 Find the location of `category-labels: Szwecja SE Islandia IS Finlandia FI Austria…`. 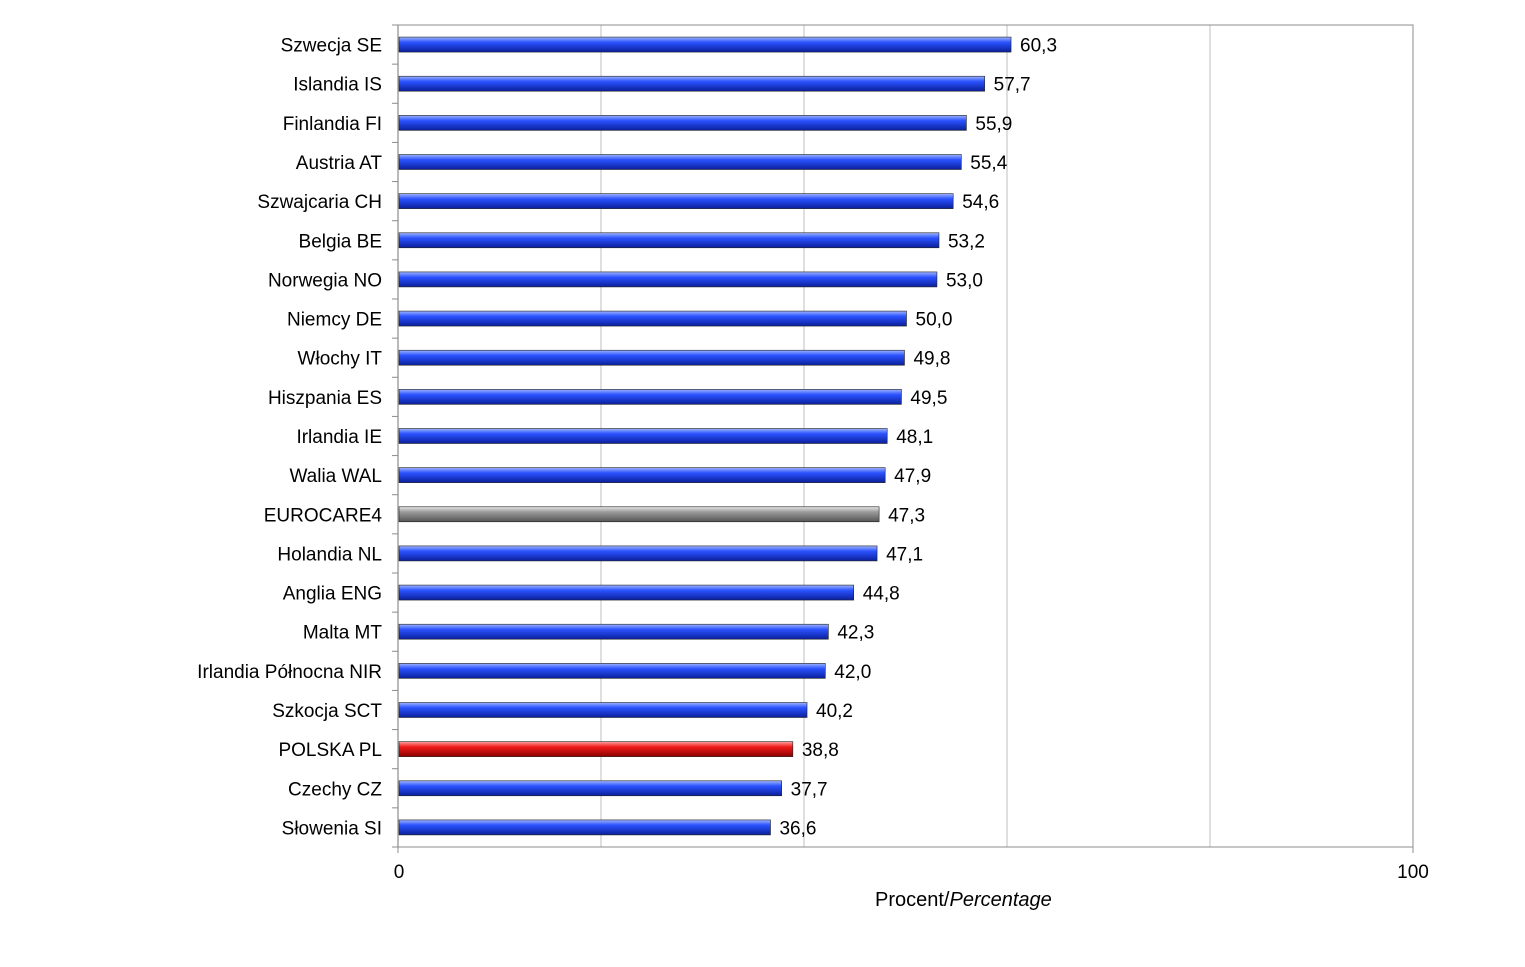

category-labels: Szwecja SE Islandia IS Finlandia FI Austria… is located at coordinates (289, 438).